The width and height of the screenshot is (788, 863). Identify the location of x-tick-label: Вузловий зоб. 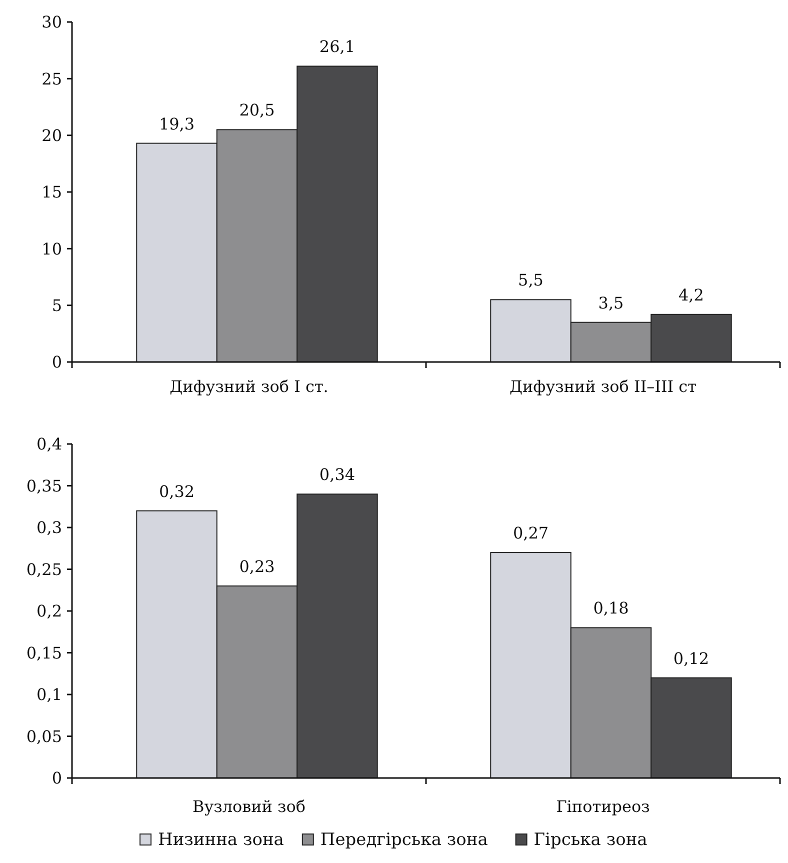
(249, 806).